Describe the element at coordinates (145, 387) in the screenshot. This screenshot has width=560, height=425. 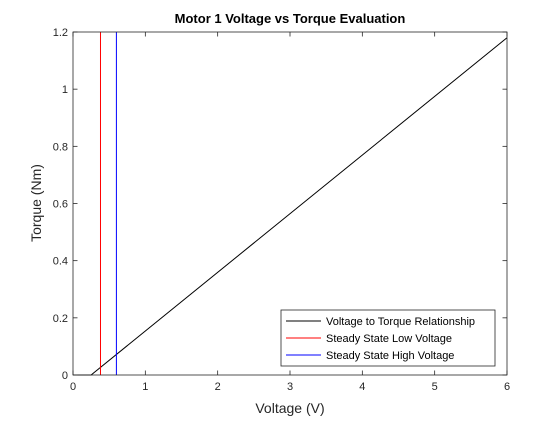
I see `x-tick-label: 1` at that location.